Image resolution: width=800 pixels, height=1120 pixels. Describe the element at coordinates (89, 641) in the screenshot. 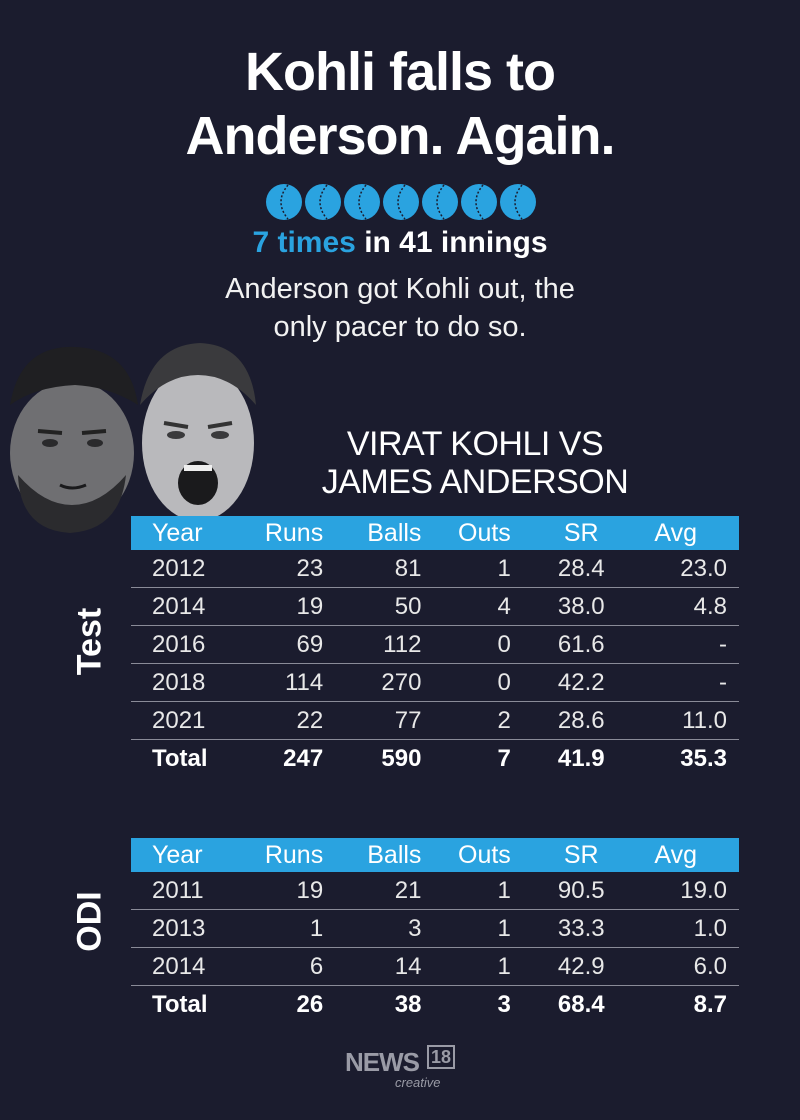

I see `test-label: Test` at that location.